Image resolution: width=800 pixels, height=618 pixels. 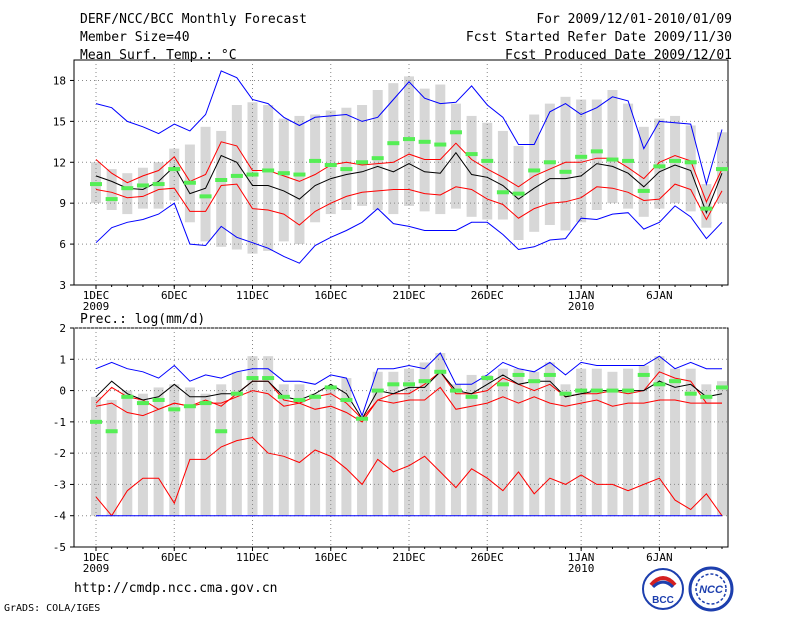 What do you see at coordinates (52, 608) in the screenshot?
I see `grads-credit: GrADS: COLA/IGES` at bounding box center [52, 608].